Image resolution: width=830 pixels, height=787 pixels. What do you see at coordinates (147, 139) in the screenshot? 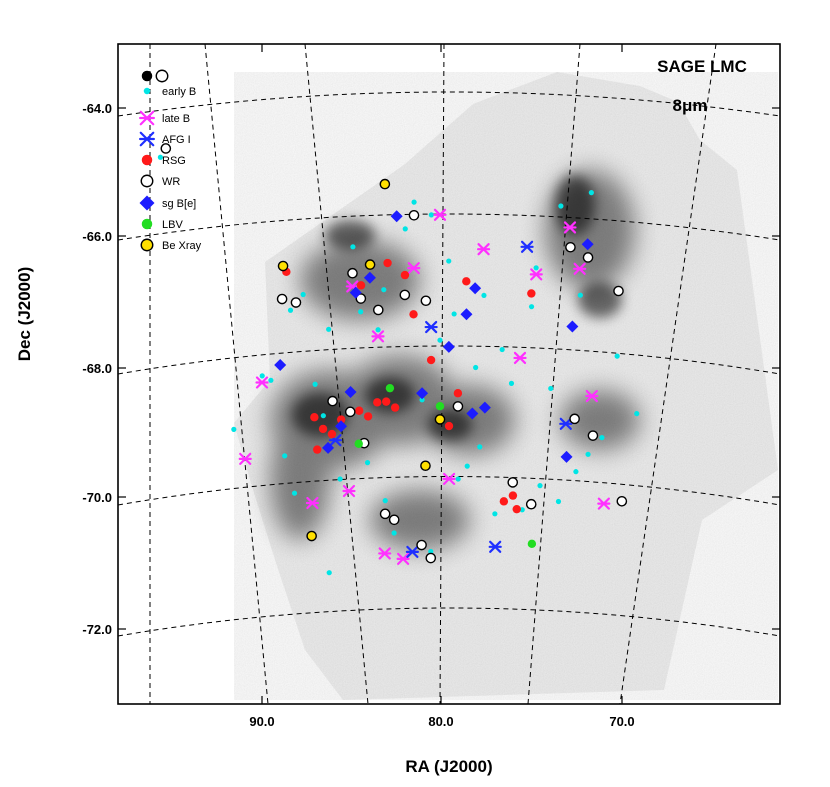
I see `legend-symbol-AFG` at bounding box center [147, 139].